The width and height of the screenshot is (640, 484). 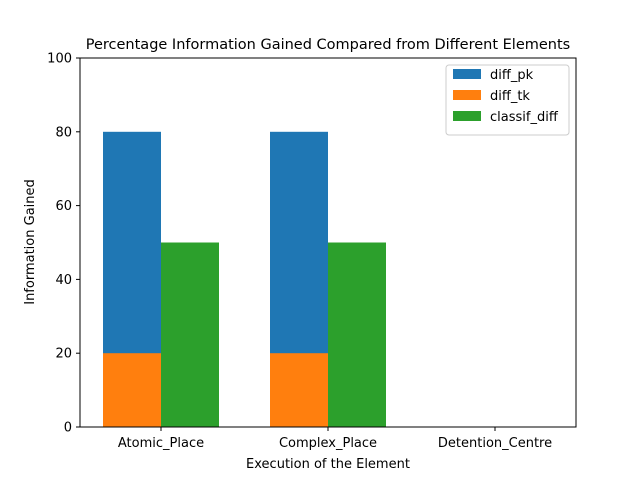 What do you see at coordinates (63, 132) in the screenshot?
I see `y-tick-label: 80` at bounding box center [63, 132].